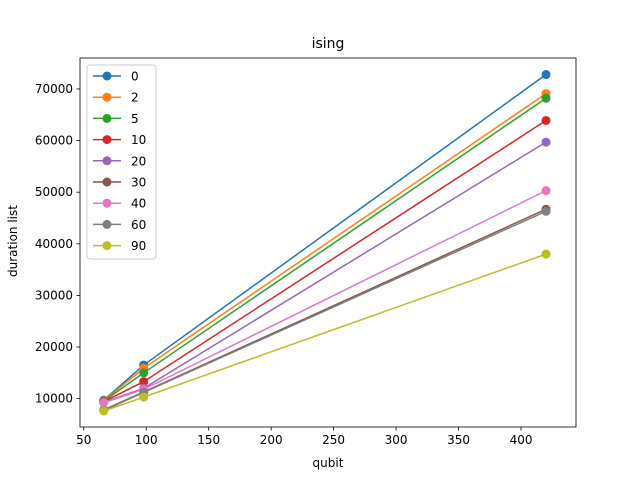 This screenshot has height=480, width=640. Describe the element at coordinates (208, 440) in the screenshot. I see `x-tick-label: 150` at that location.